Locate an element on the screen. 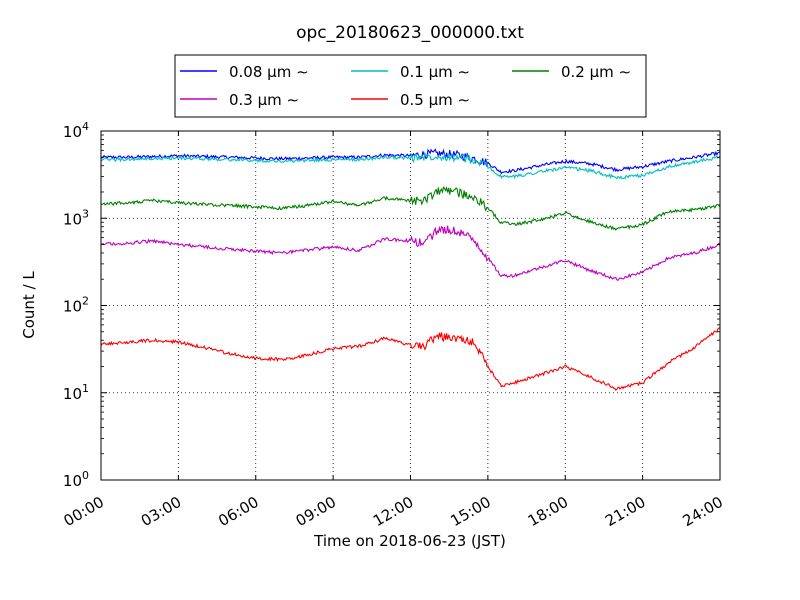 Image resolution: width=800 pixels, height=600 pixels. legend-label: 0.5 μm ∼ is located at coordinates (435, 100).